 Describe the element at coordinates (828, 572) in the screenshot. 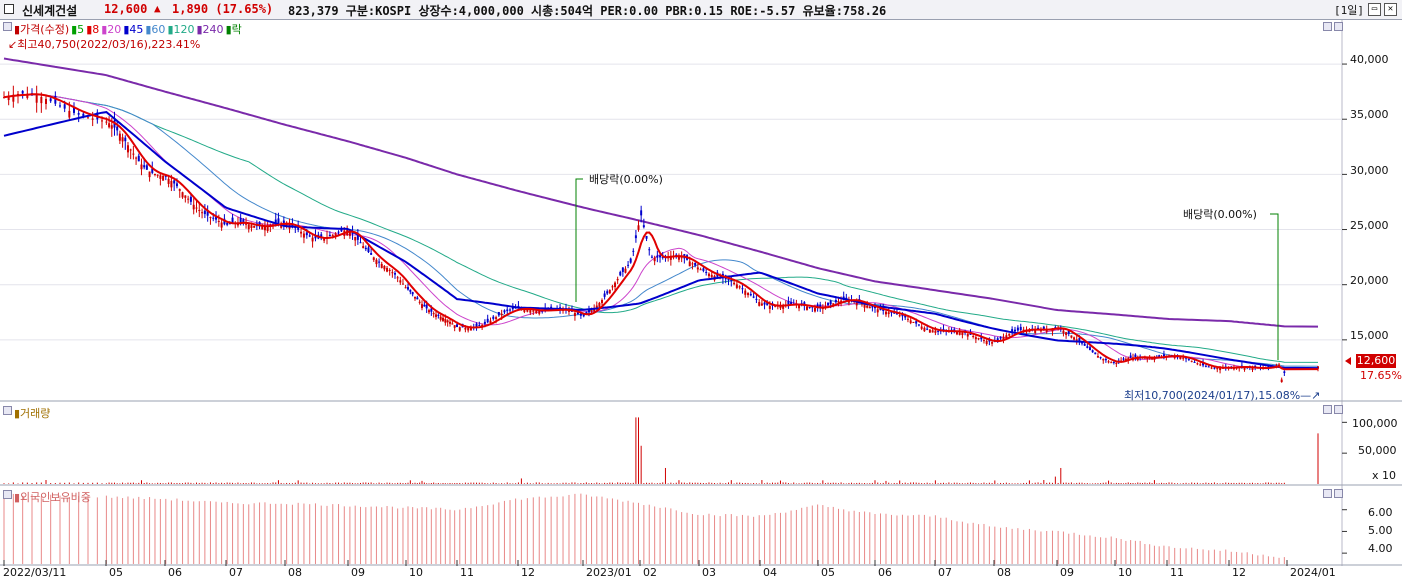

I see `x-tick-label: 05` at that location.